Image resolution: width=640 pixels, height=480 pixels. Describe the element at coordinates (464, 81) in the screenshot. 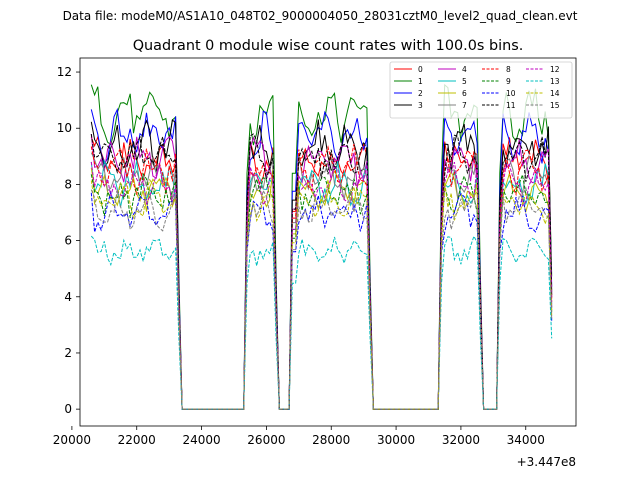

I see `legend-label-5: 5` at that location.